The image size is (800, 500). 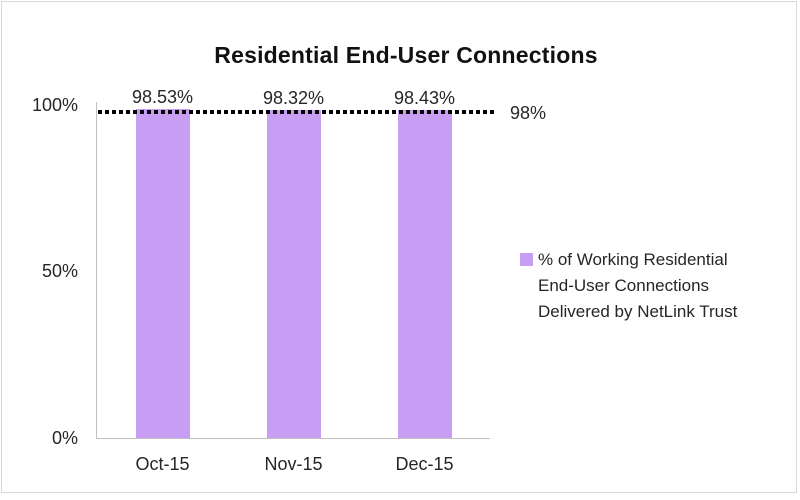 What do you see at coordinates (424, 464) in the screenshot?
I see `x-axis-category-label: Dec-15` at bounding box center [424, 464].